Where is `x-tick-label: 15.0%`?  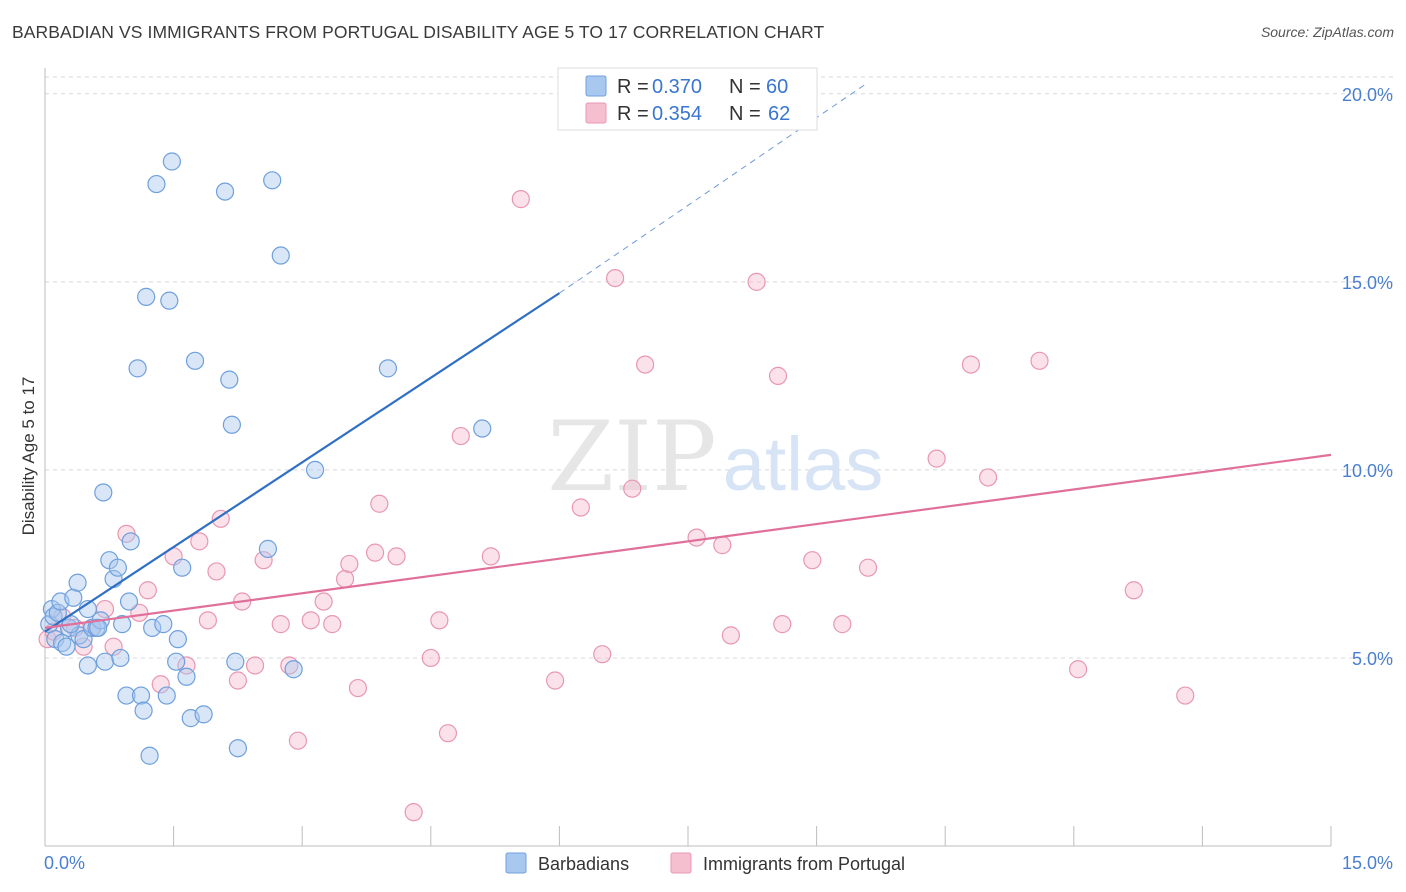 x-tick-label: 15.0% is located at coordinates (1367, 863).